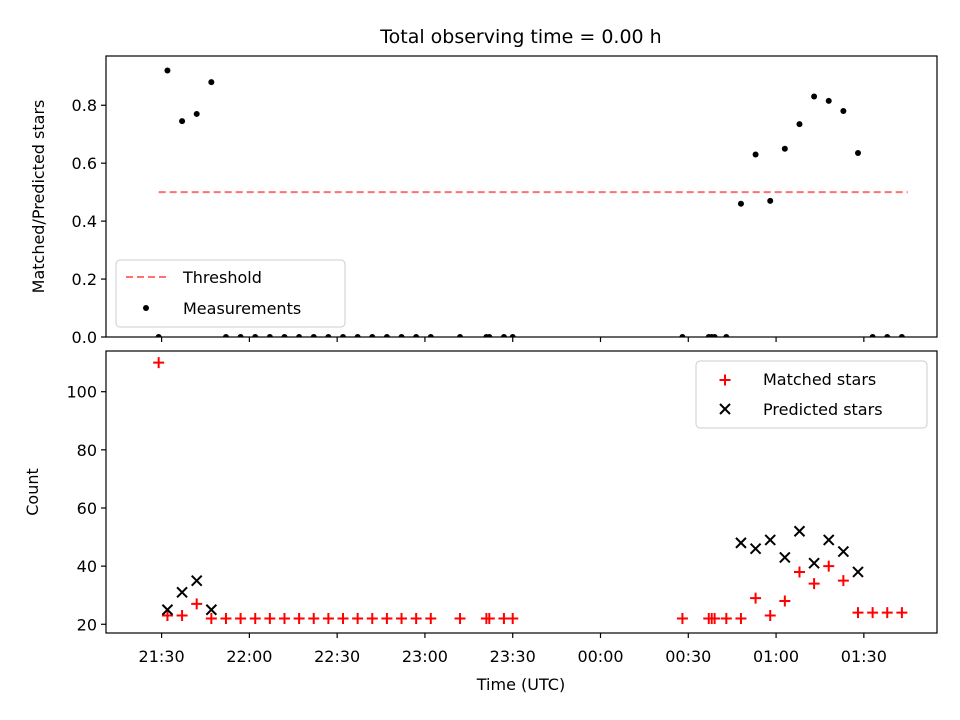 Image resolution: width=960 pixels, height=720 pixels. Describe the element at coordinates (146, 308) in the screenshot. I see `legend-measurements-swatch` at that location.